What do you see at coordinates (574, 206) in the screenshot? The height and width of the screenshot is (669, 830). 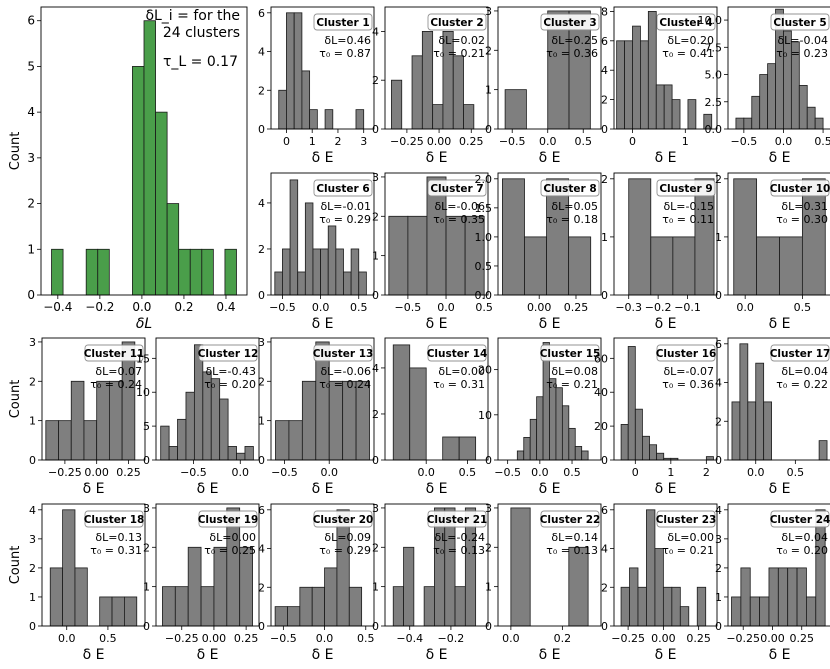 I see `cluster-delta-l: δL=0.05` at bounding box center [574, 206].